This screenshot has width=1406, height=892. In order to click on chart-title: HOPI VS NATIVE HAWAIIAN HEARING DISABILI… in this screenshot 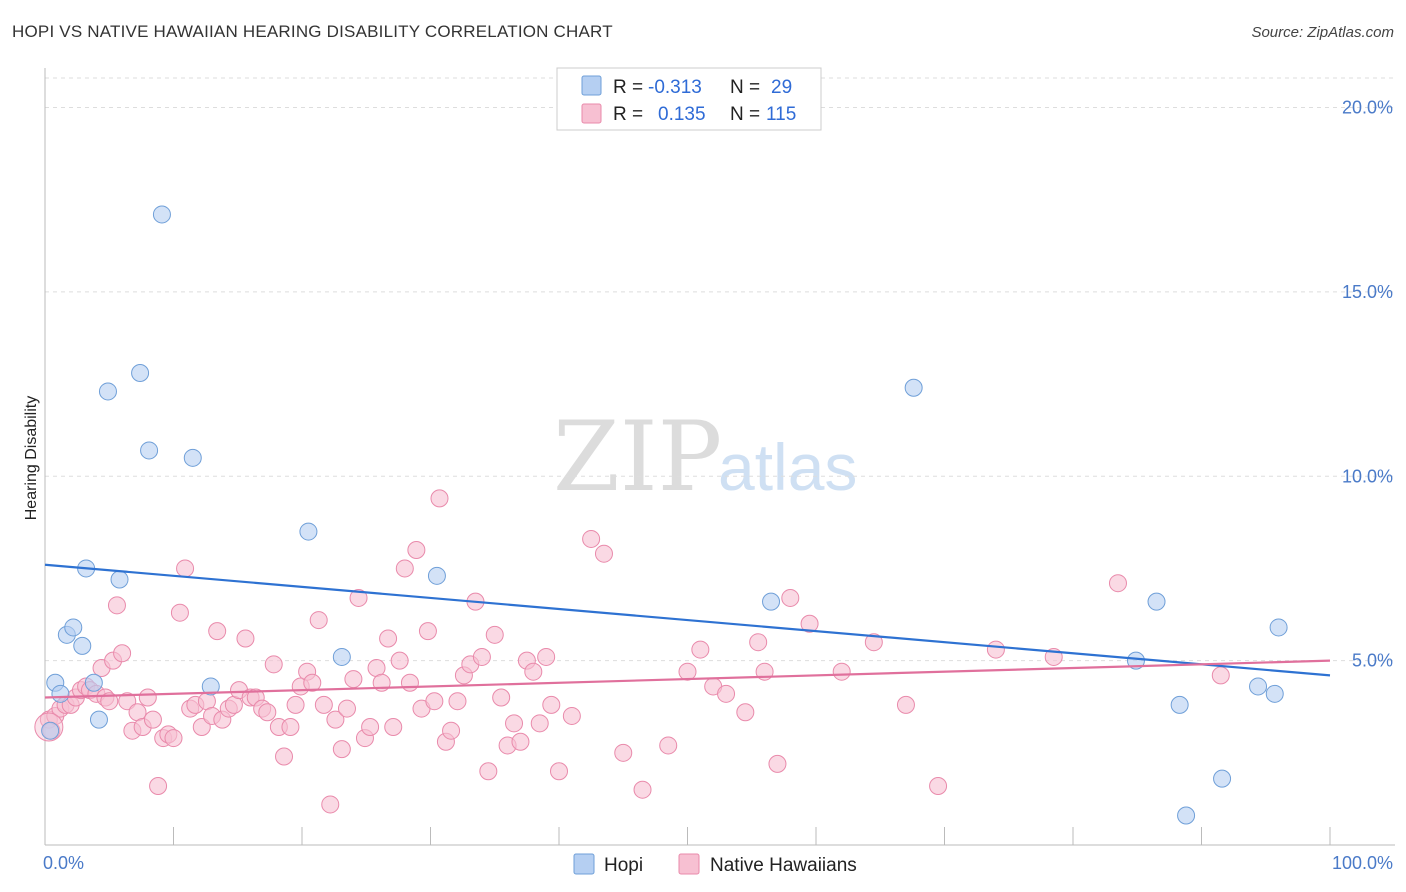, I will do `click(312, 31)`.